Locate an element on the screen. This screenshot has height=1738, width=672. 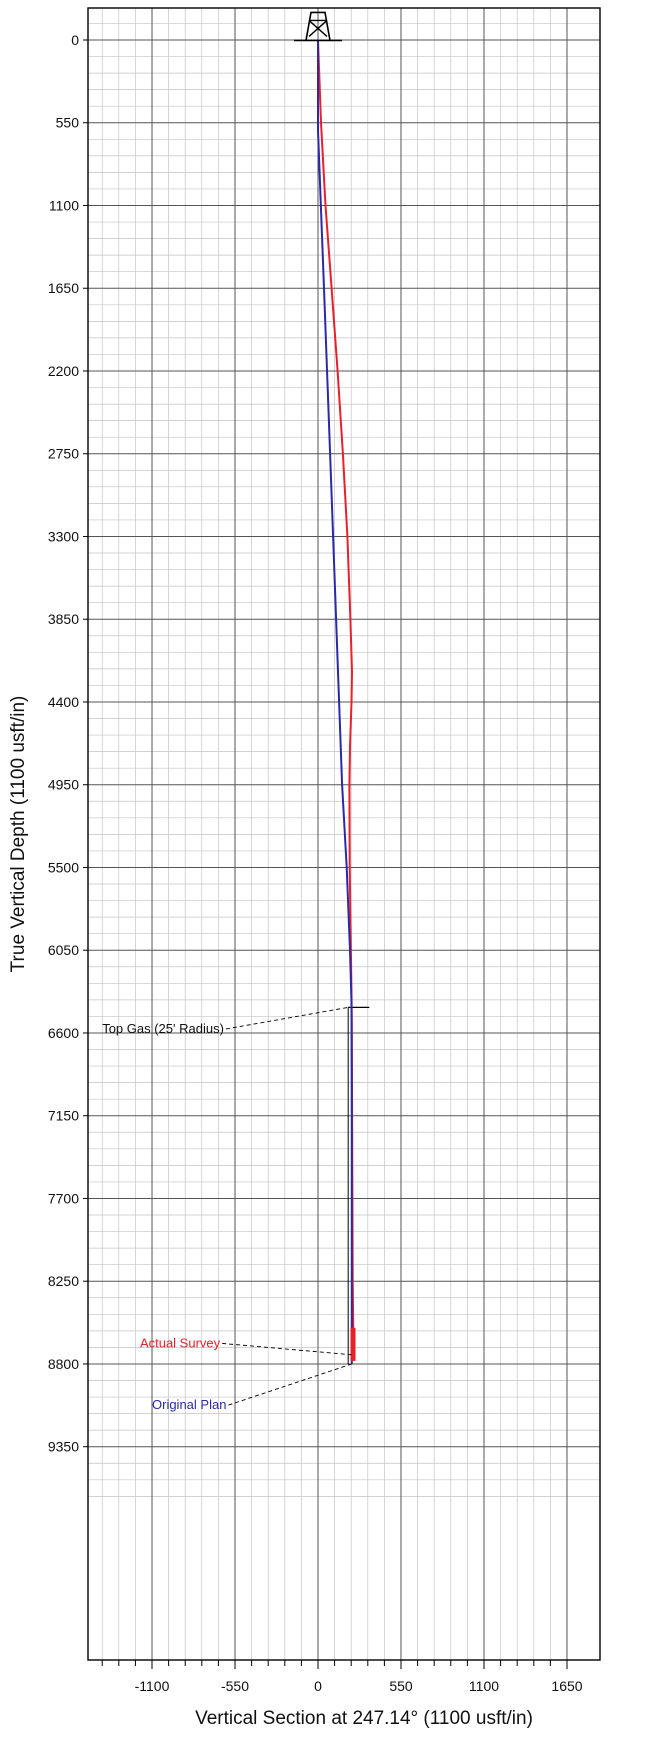
series-layer is located at coordinates (336, 701).